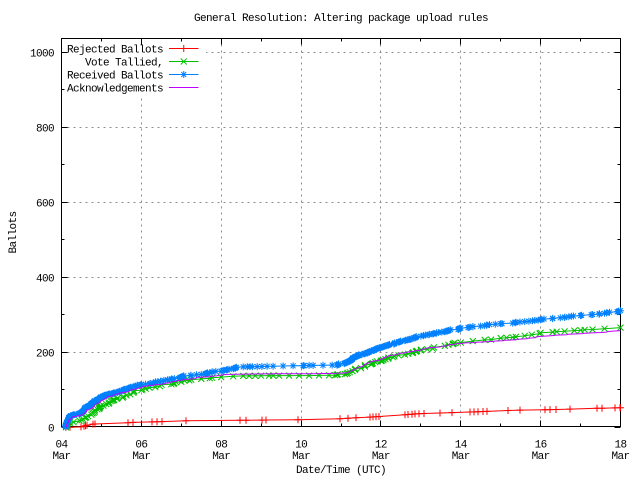  I want to click on svg-text: 600, so click(45, 204).